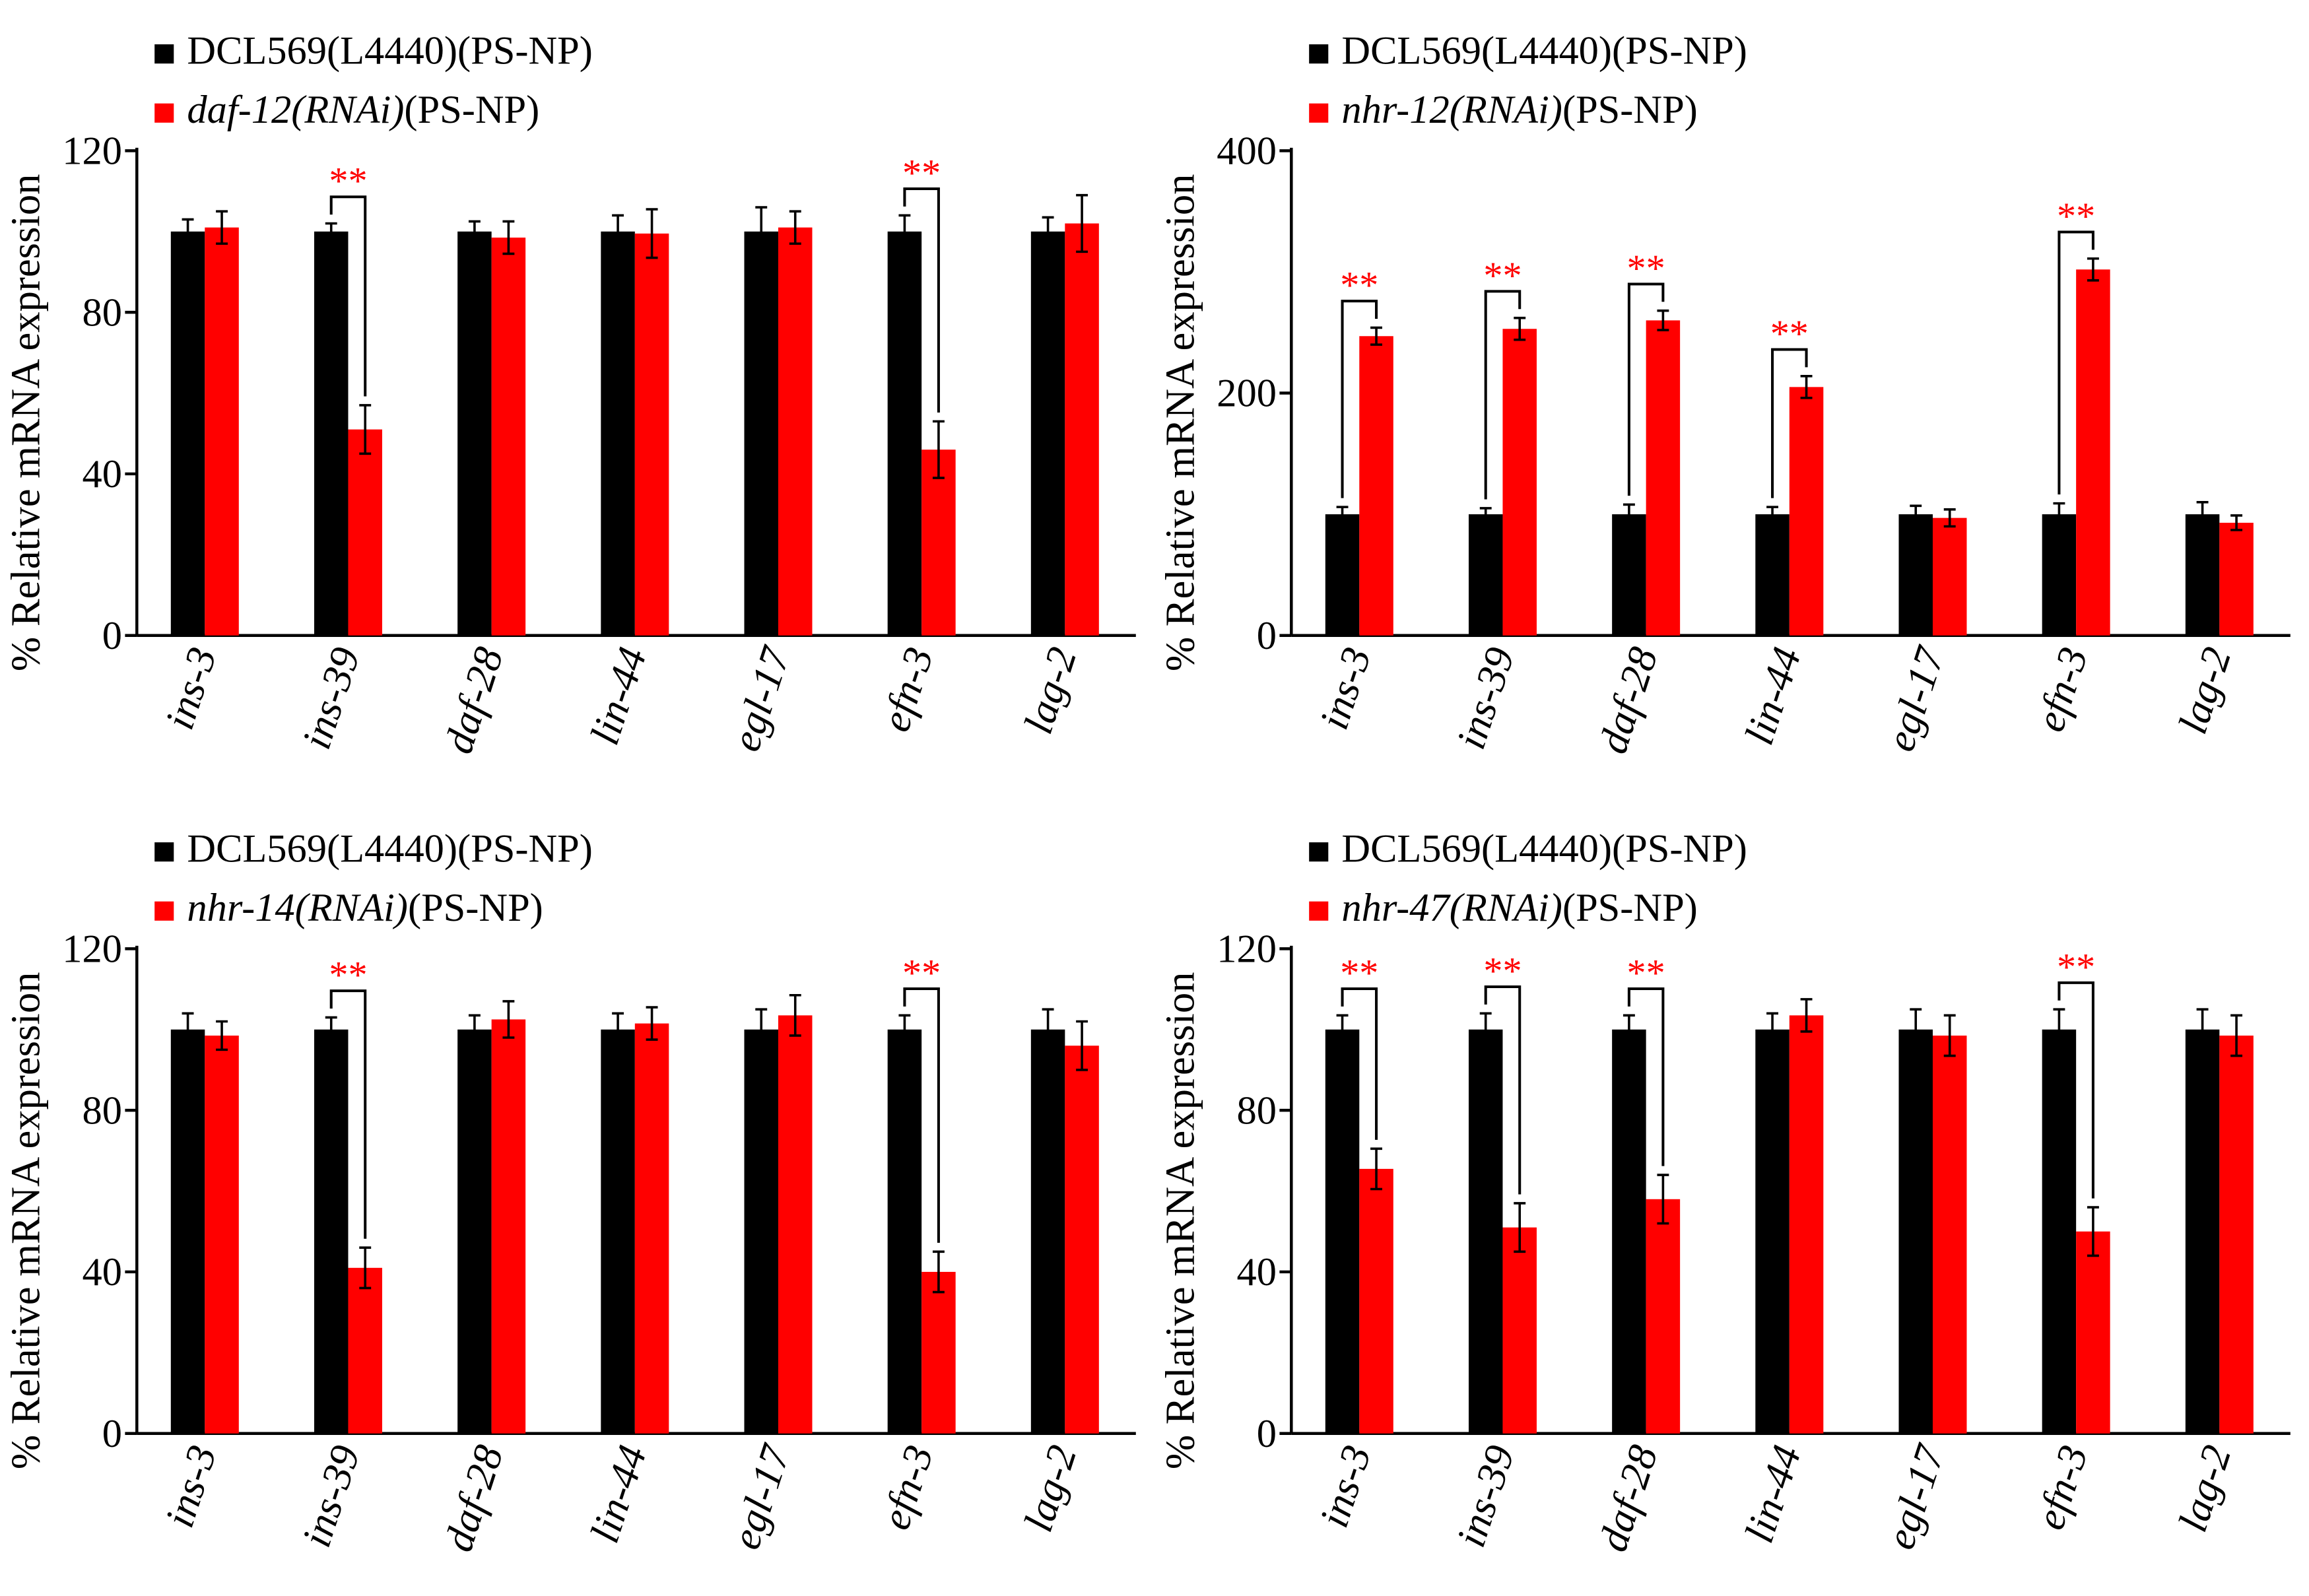 This screenshot has width=2309, height=1596. I want to click on y-tick-label: 200, so click(1247, 394).